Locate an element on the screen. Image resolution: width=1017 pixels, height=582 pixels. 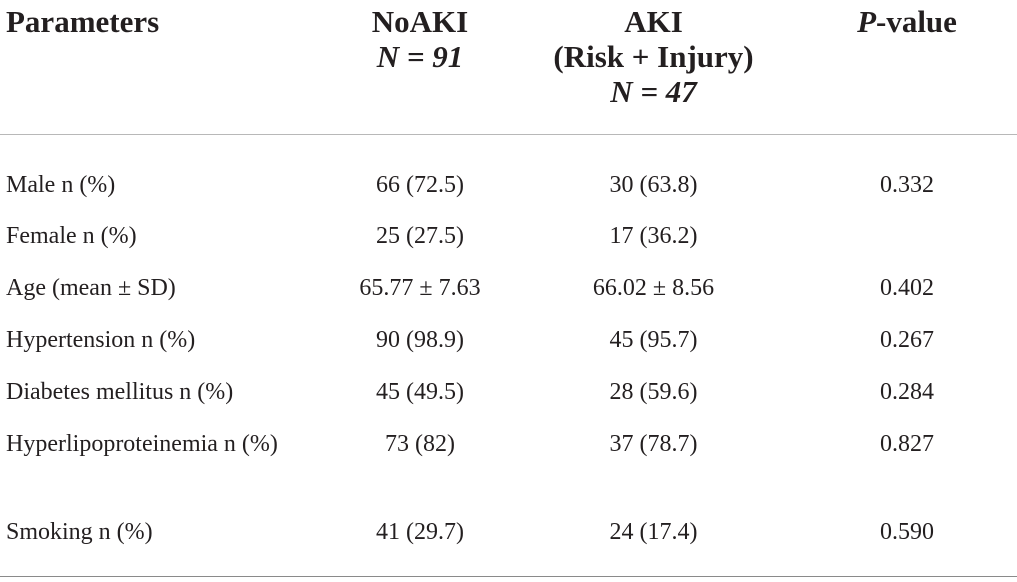
cell-aki: 17 (36.2) is located at coordinates (653, 236).